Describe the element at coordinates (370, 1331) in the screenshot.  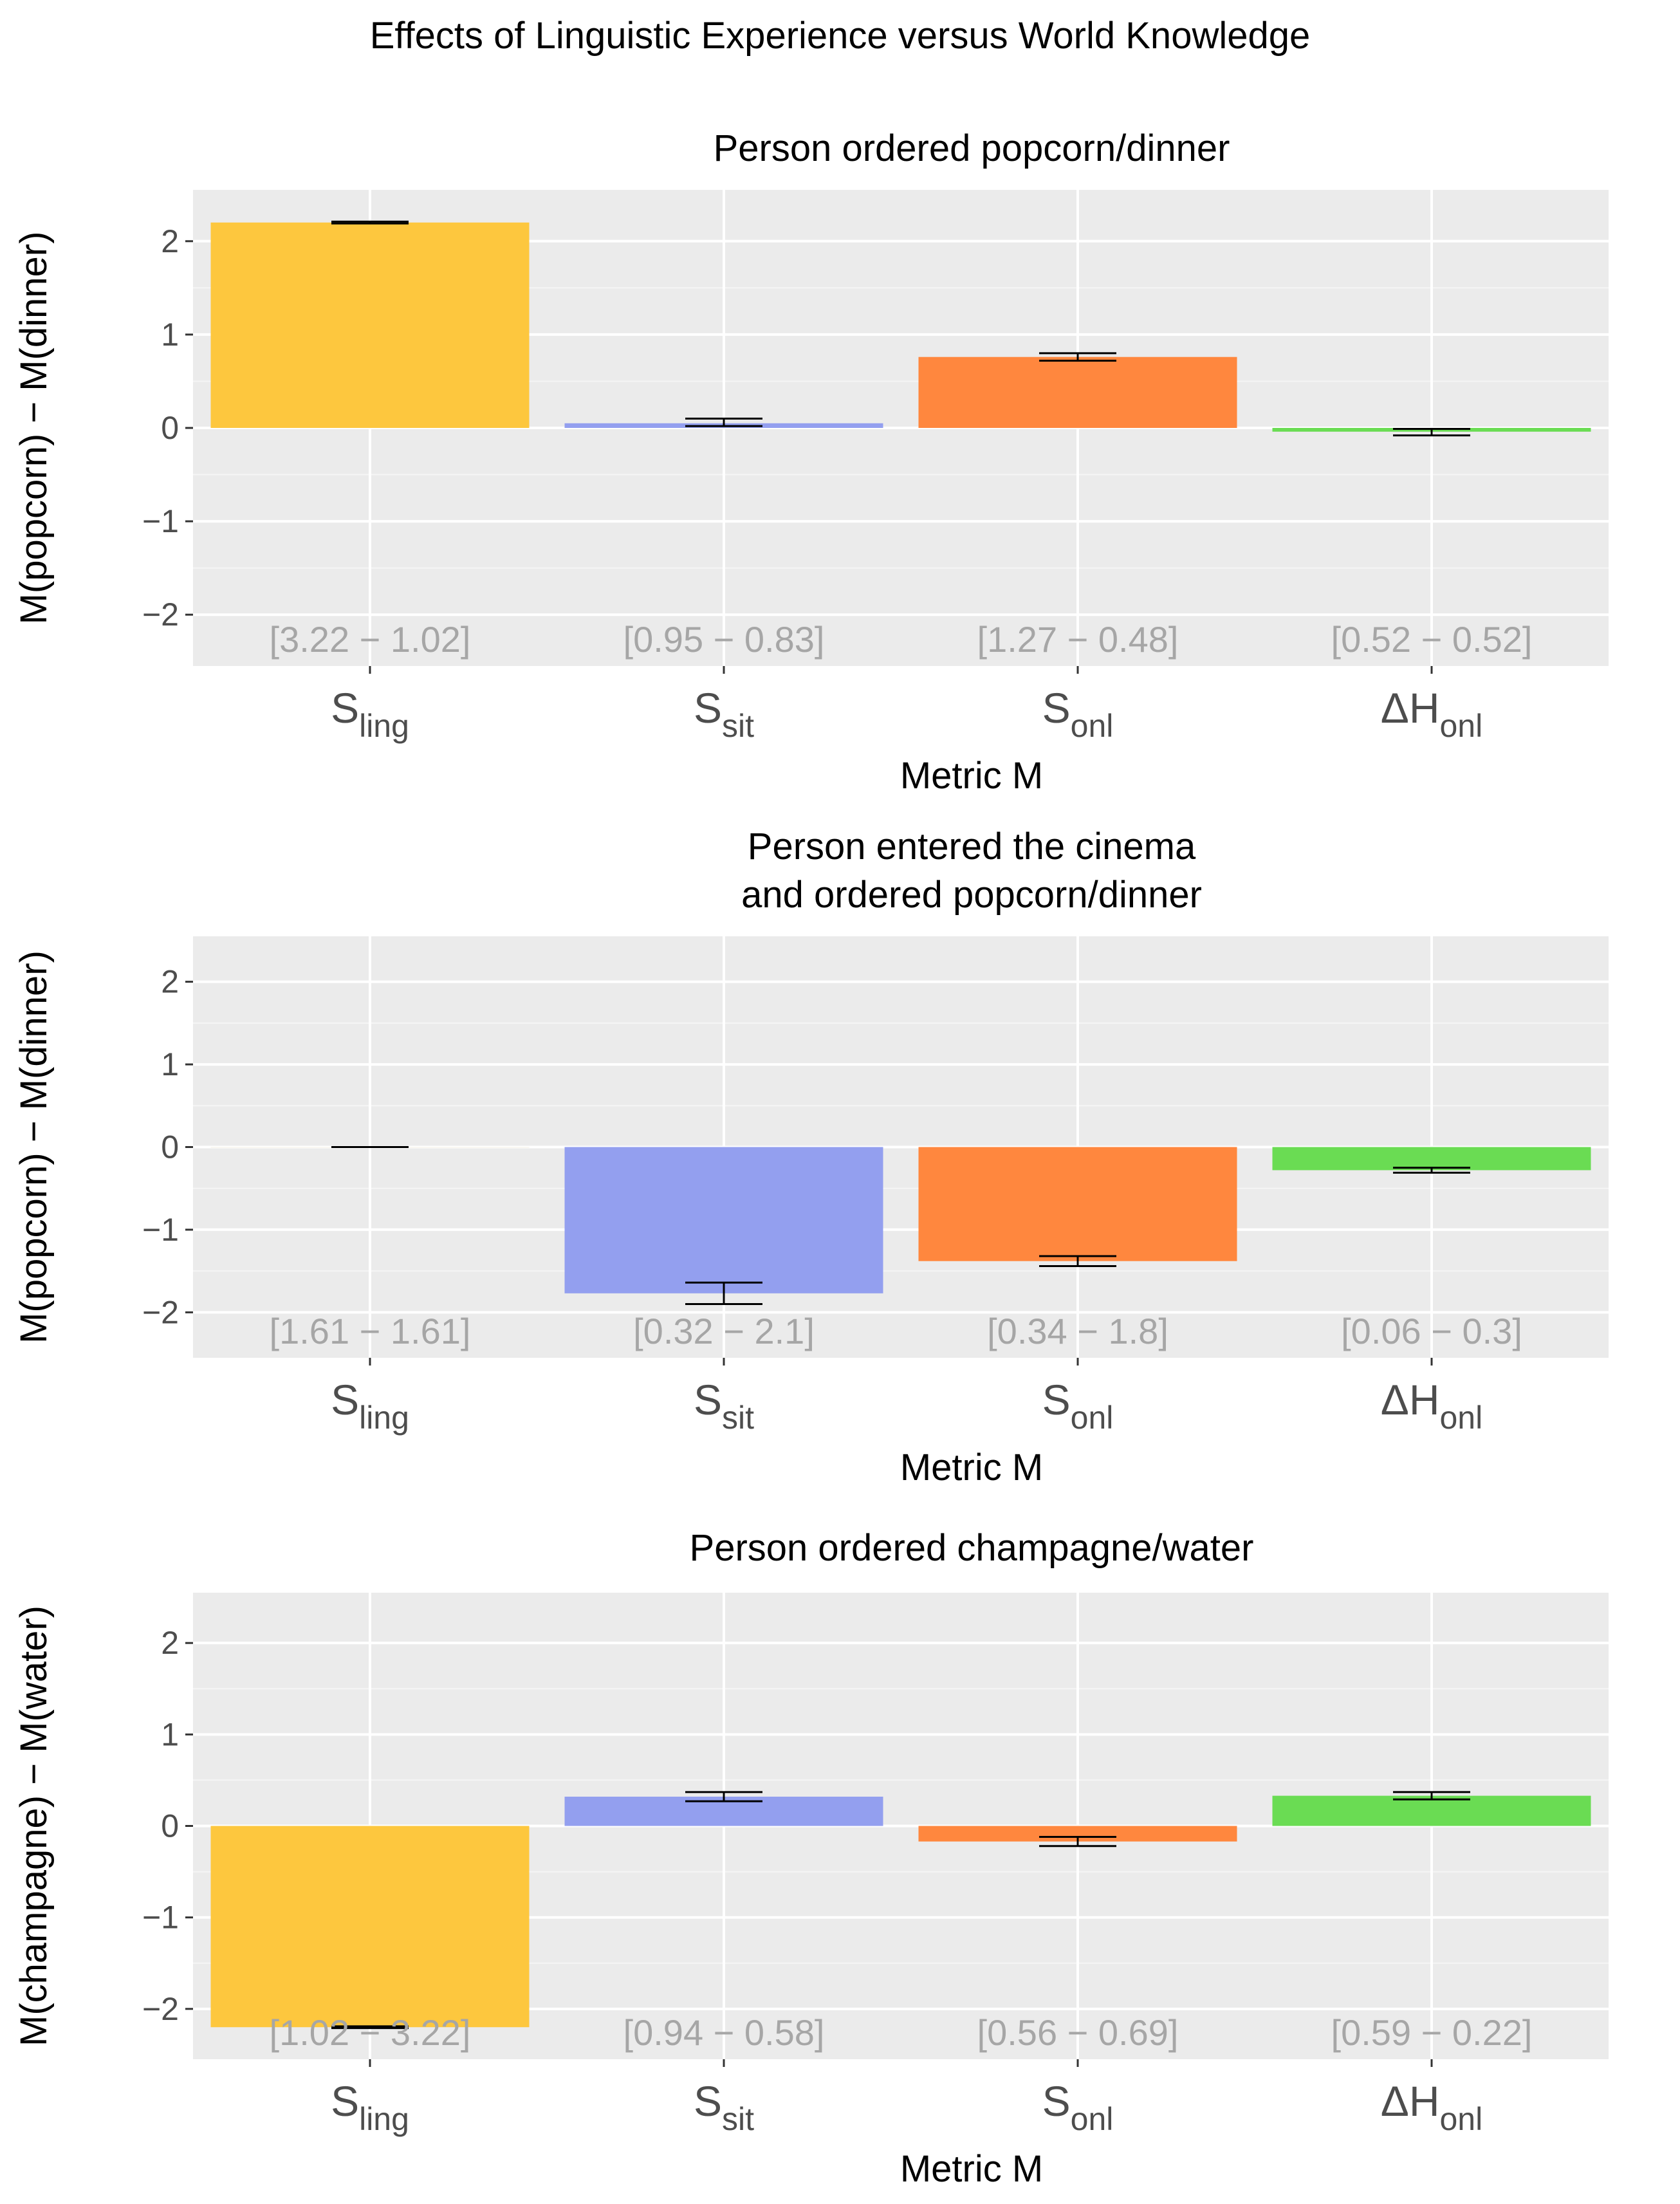
I see `range-annotation: [1.61 − 1.61]` at that location.